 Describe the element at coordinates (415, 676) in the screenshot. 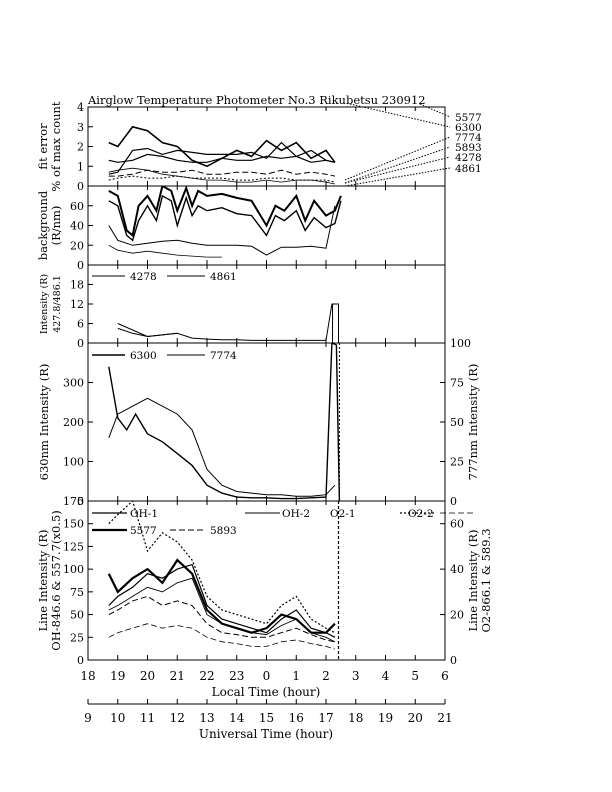

I see `local-time-tick-label: 5` at that location.